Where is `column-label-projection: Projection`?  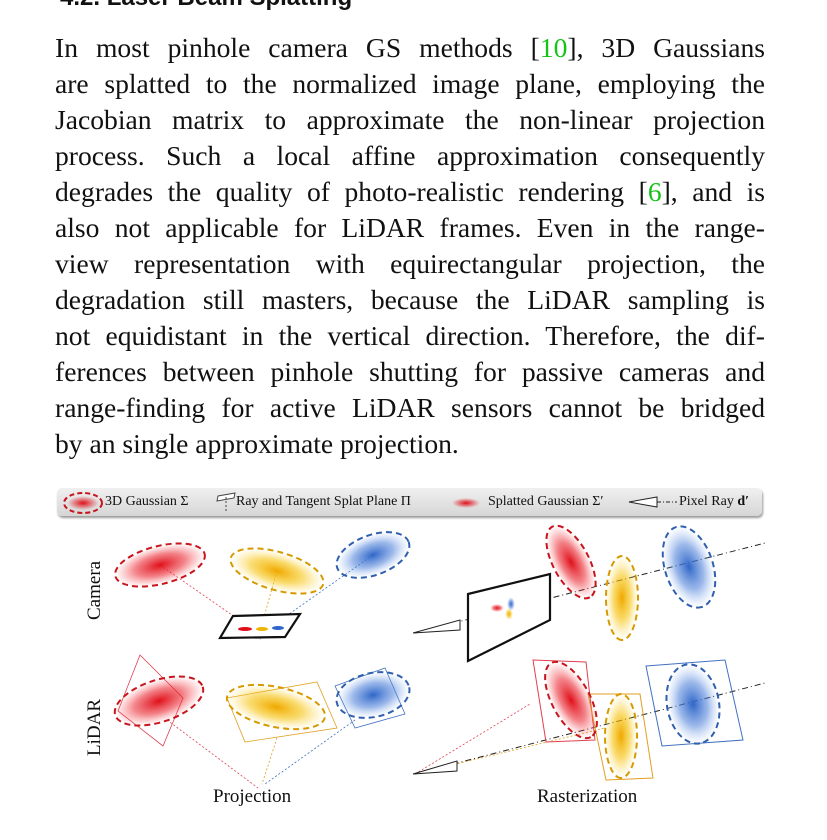
column-label-projection: Projection is located at coordinates (252, 796).